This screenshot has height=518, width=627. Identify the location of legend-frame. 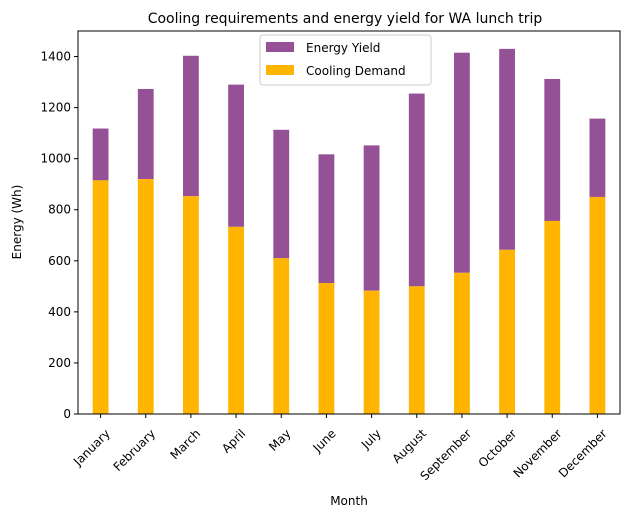
(345, 60).